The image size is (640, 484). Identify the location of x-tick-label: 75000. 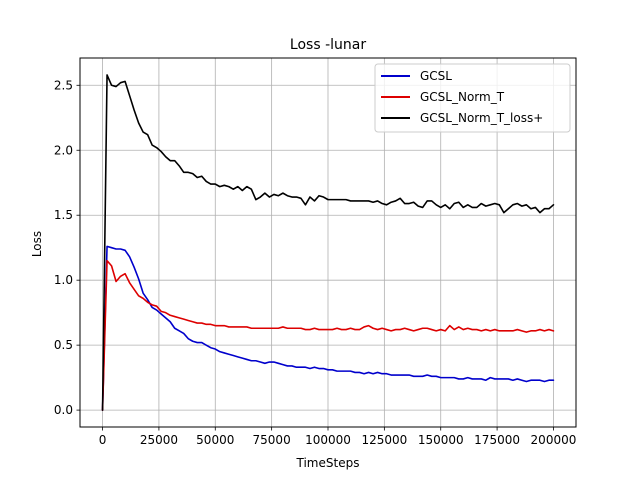
(272, 440).